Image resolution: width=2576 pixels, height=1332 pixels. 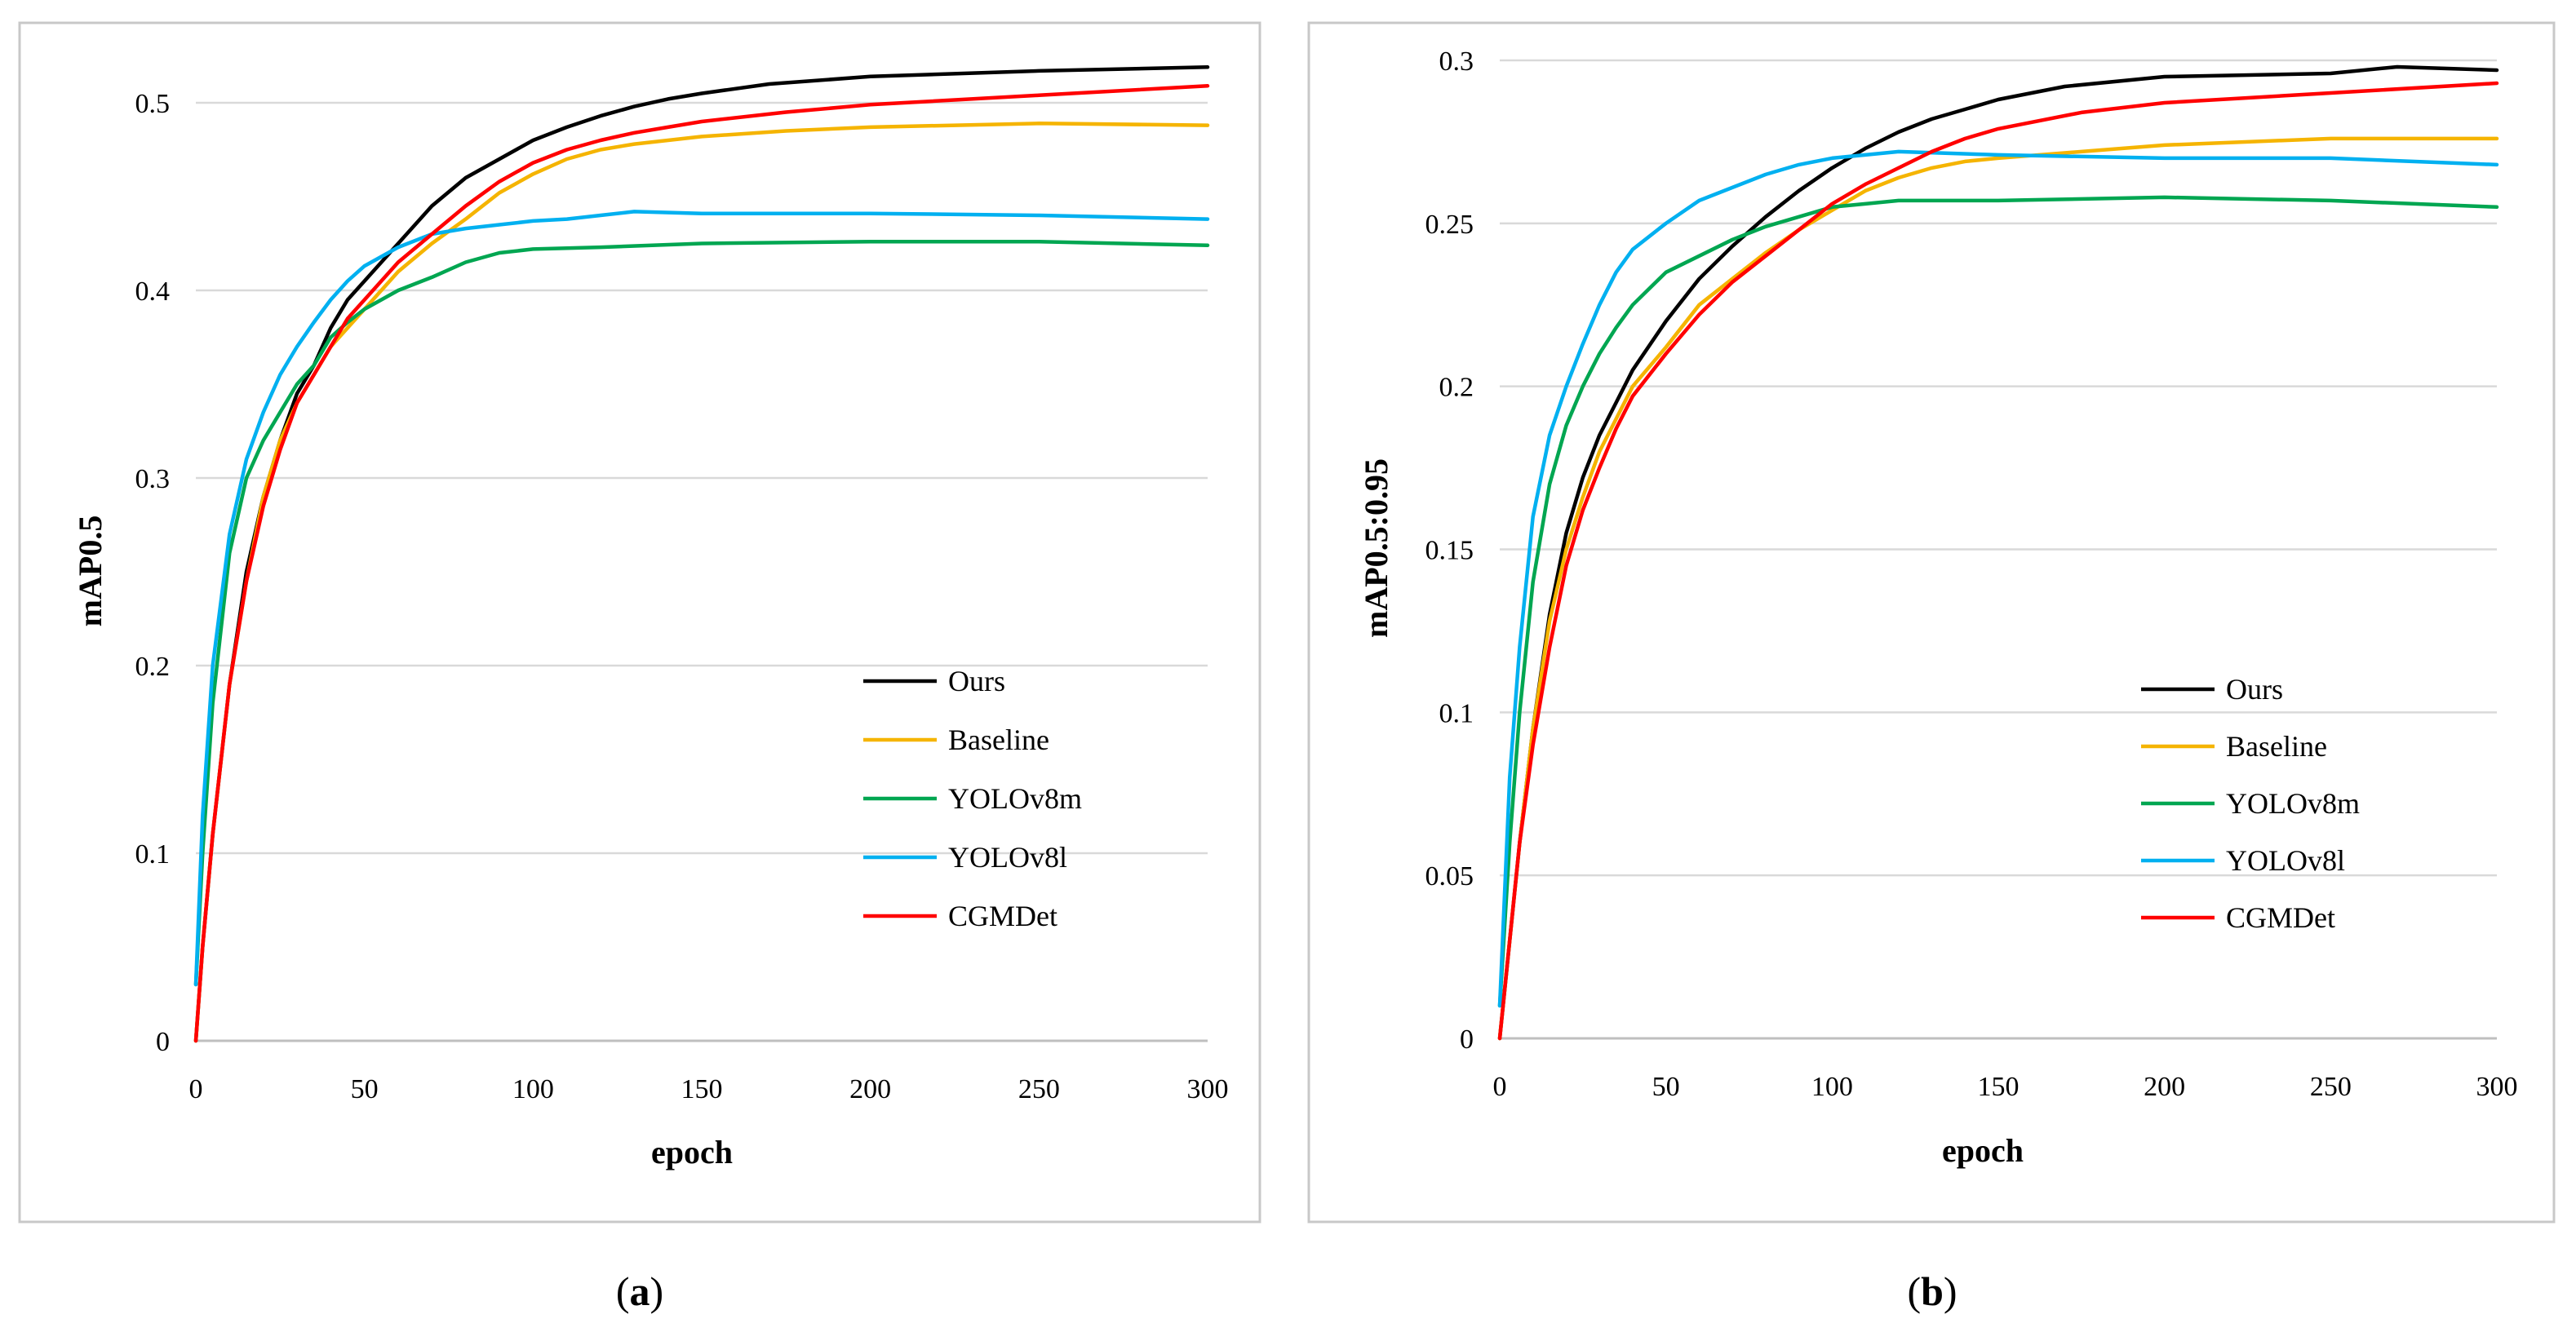 I want to click on panel-a-y-axis-title: mAP0.5, so click(x=90, y=571).